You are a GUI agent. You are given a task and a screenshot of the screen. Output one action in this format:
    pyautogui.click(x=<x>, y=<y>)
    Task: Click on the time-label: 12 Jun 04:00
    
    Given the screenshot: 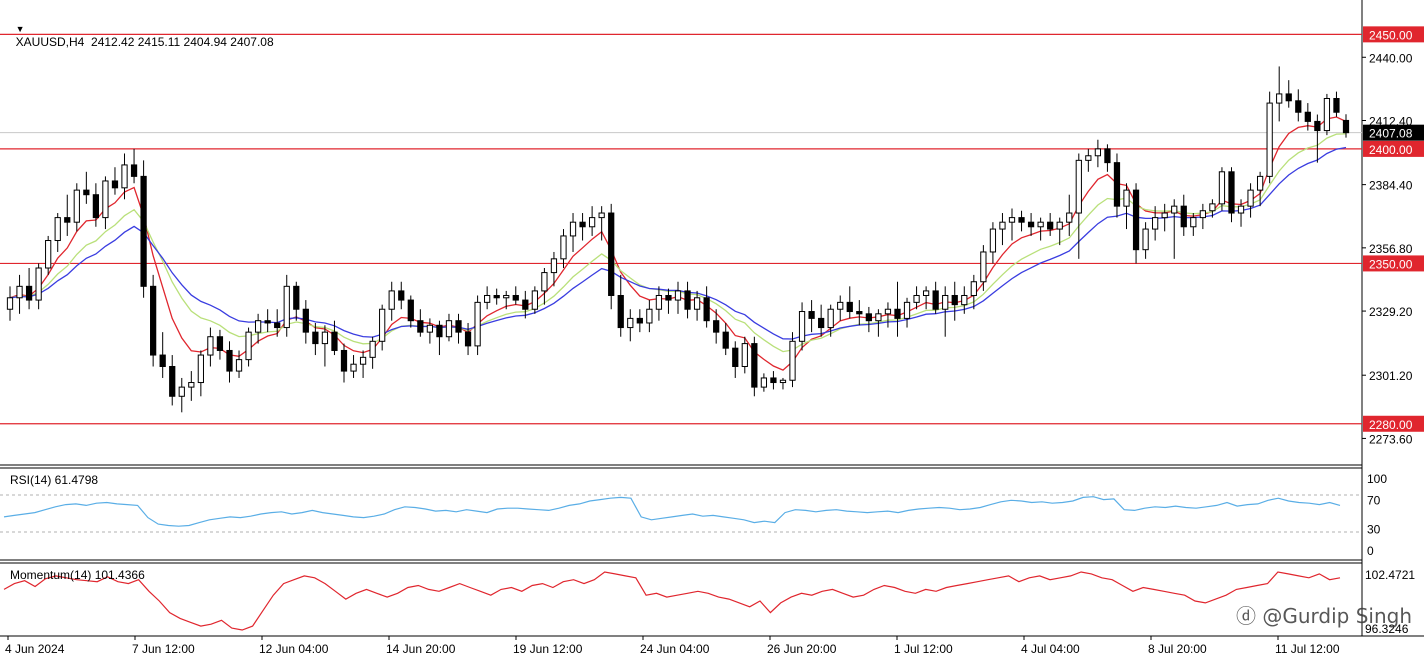 What is the action you would take?
    pyautogui.click(x=294, y=649)
    